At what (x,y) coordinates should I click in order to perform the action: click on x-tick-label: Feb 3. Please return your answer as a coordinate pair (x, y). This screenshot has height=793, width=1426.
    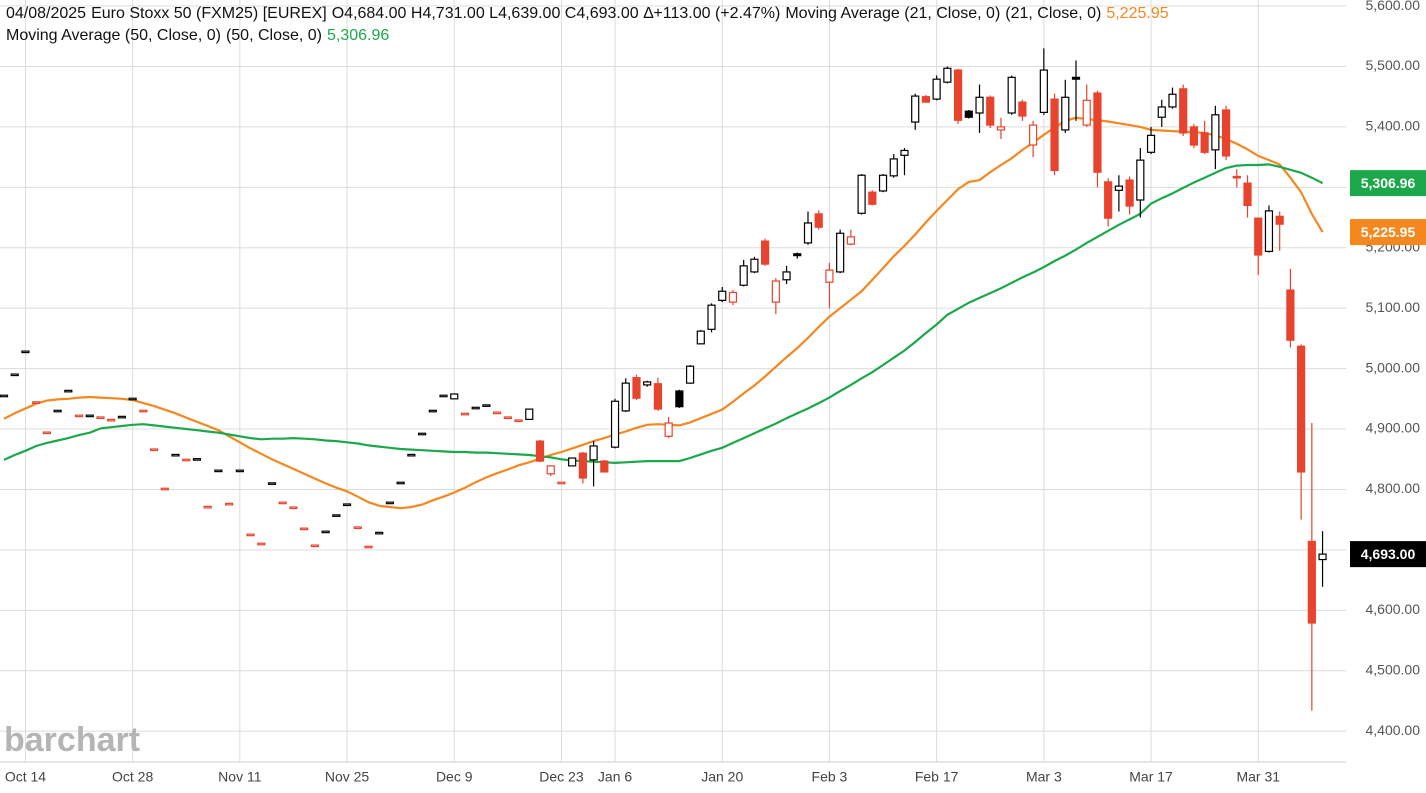
    Looking at the image, I should click on (830, 777).